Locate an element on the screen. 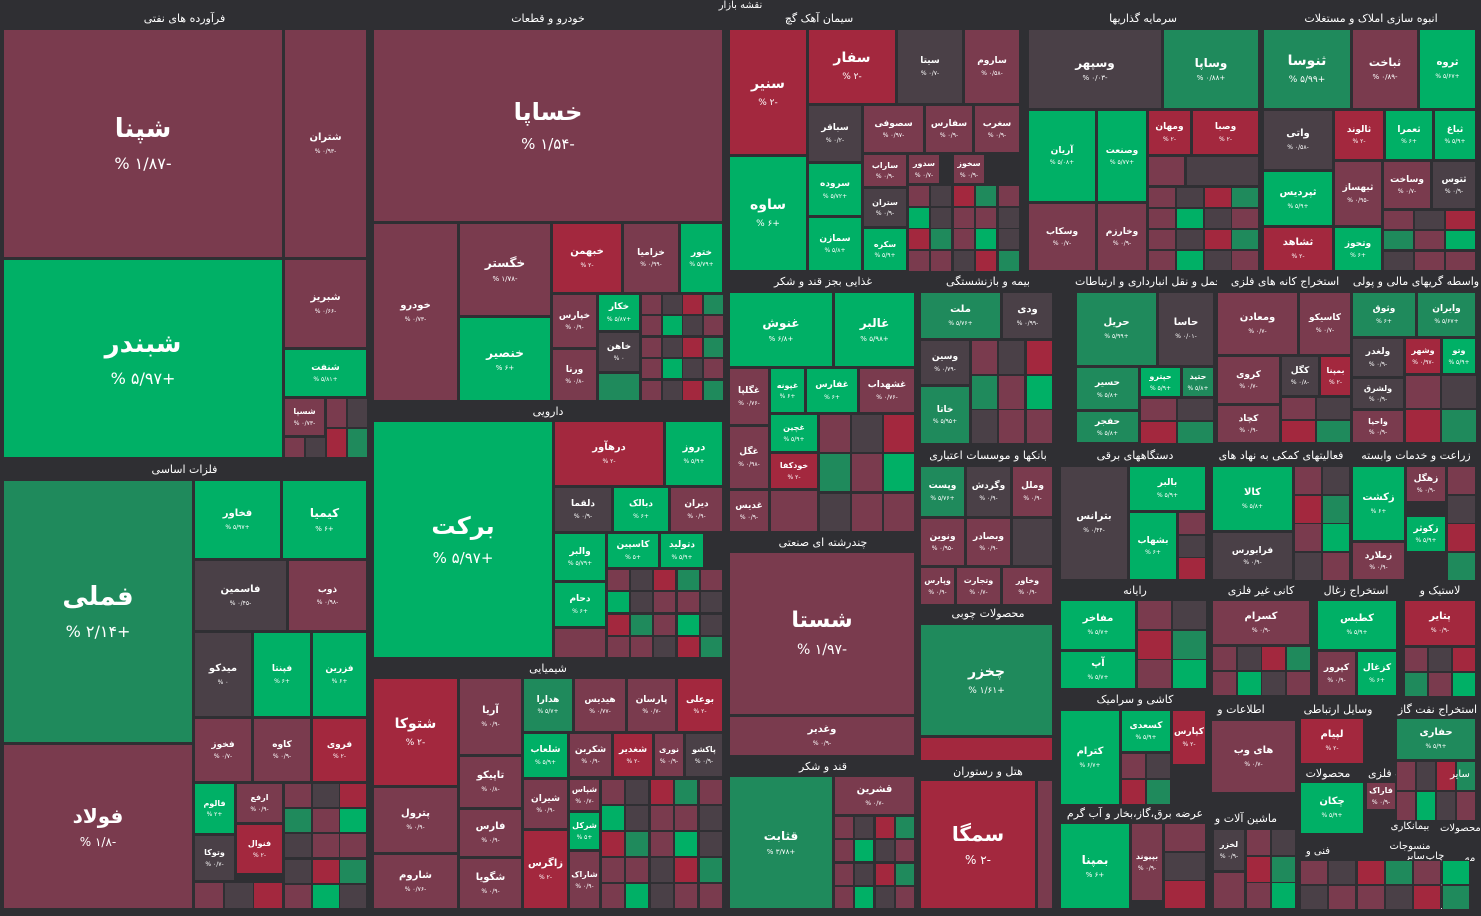 This screenshot has width=1481, height=916. stock-tile: فرابورس -۰/۹ % is located at coordinates (1252, 556).